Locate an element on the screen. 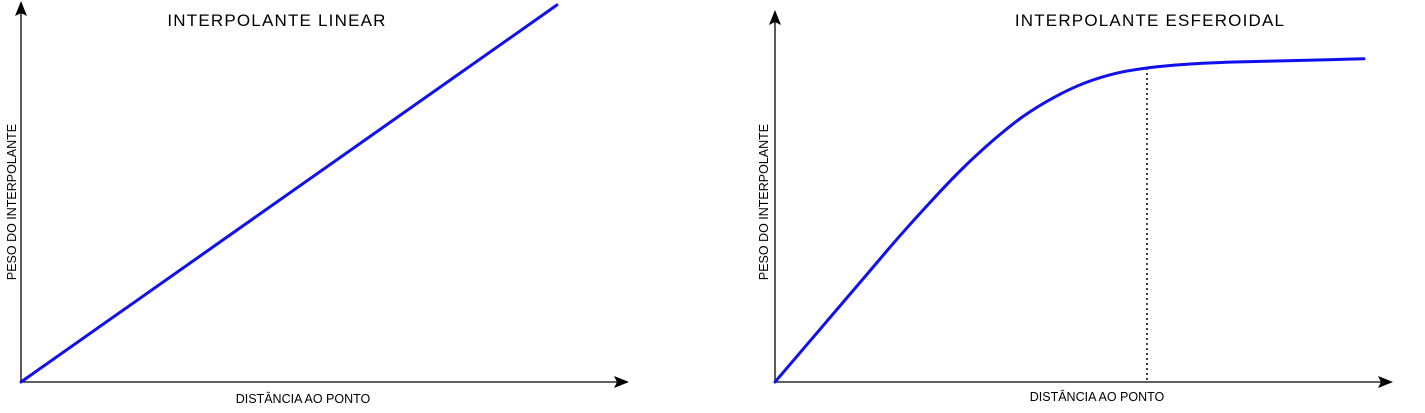  chart-title: INTERPOLANTE LINEAR is located at coordinates (276, 20).